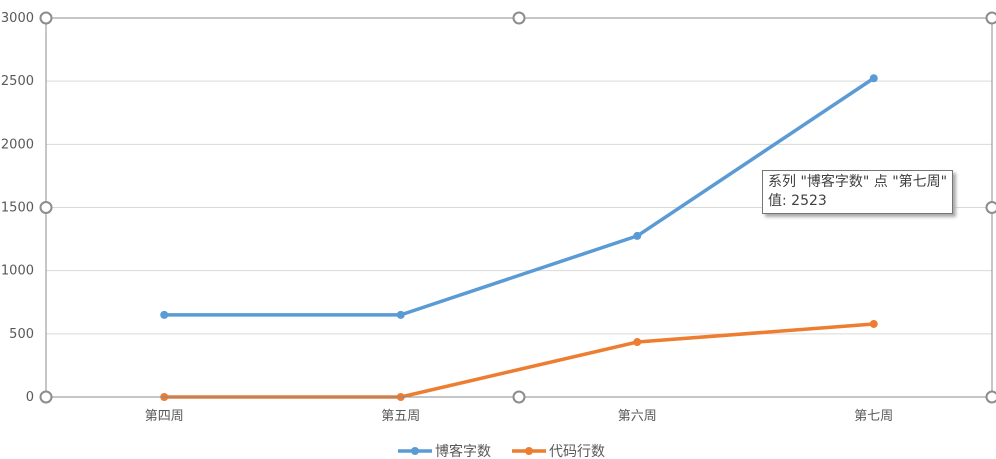 This screenshot has width=996, height=459. What do you see at coordinates (637, 416) in the screenshot?
I see `x-tick-label: 第六周` at bounding box center [637, 416].